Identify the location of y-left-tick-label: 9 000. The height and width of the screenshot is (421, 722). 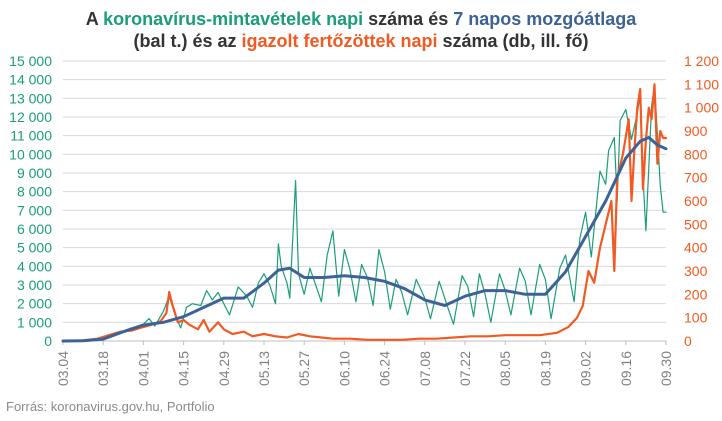
(34, 173).